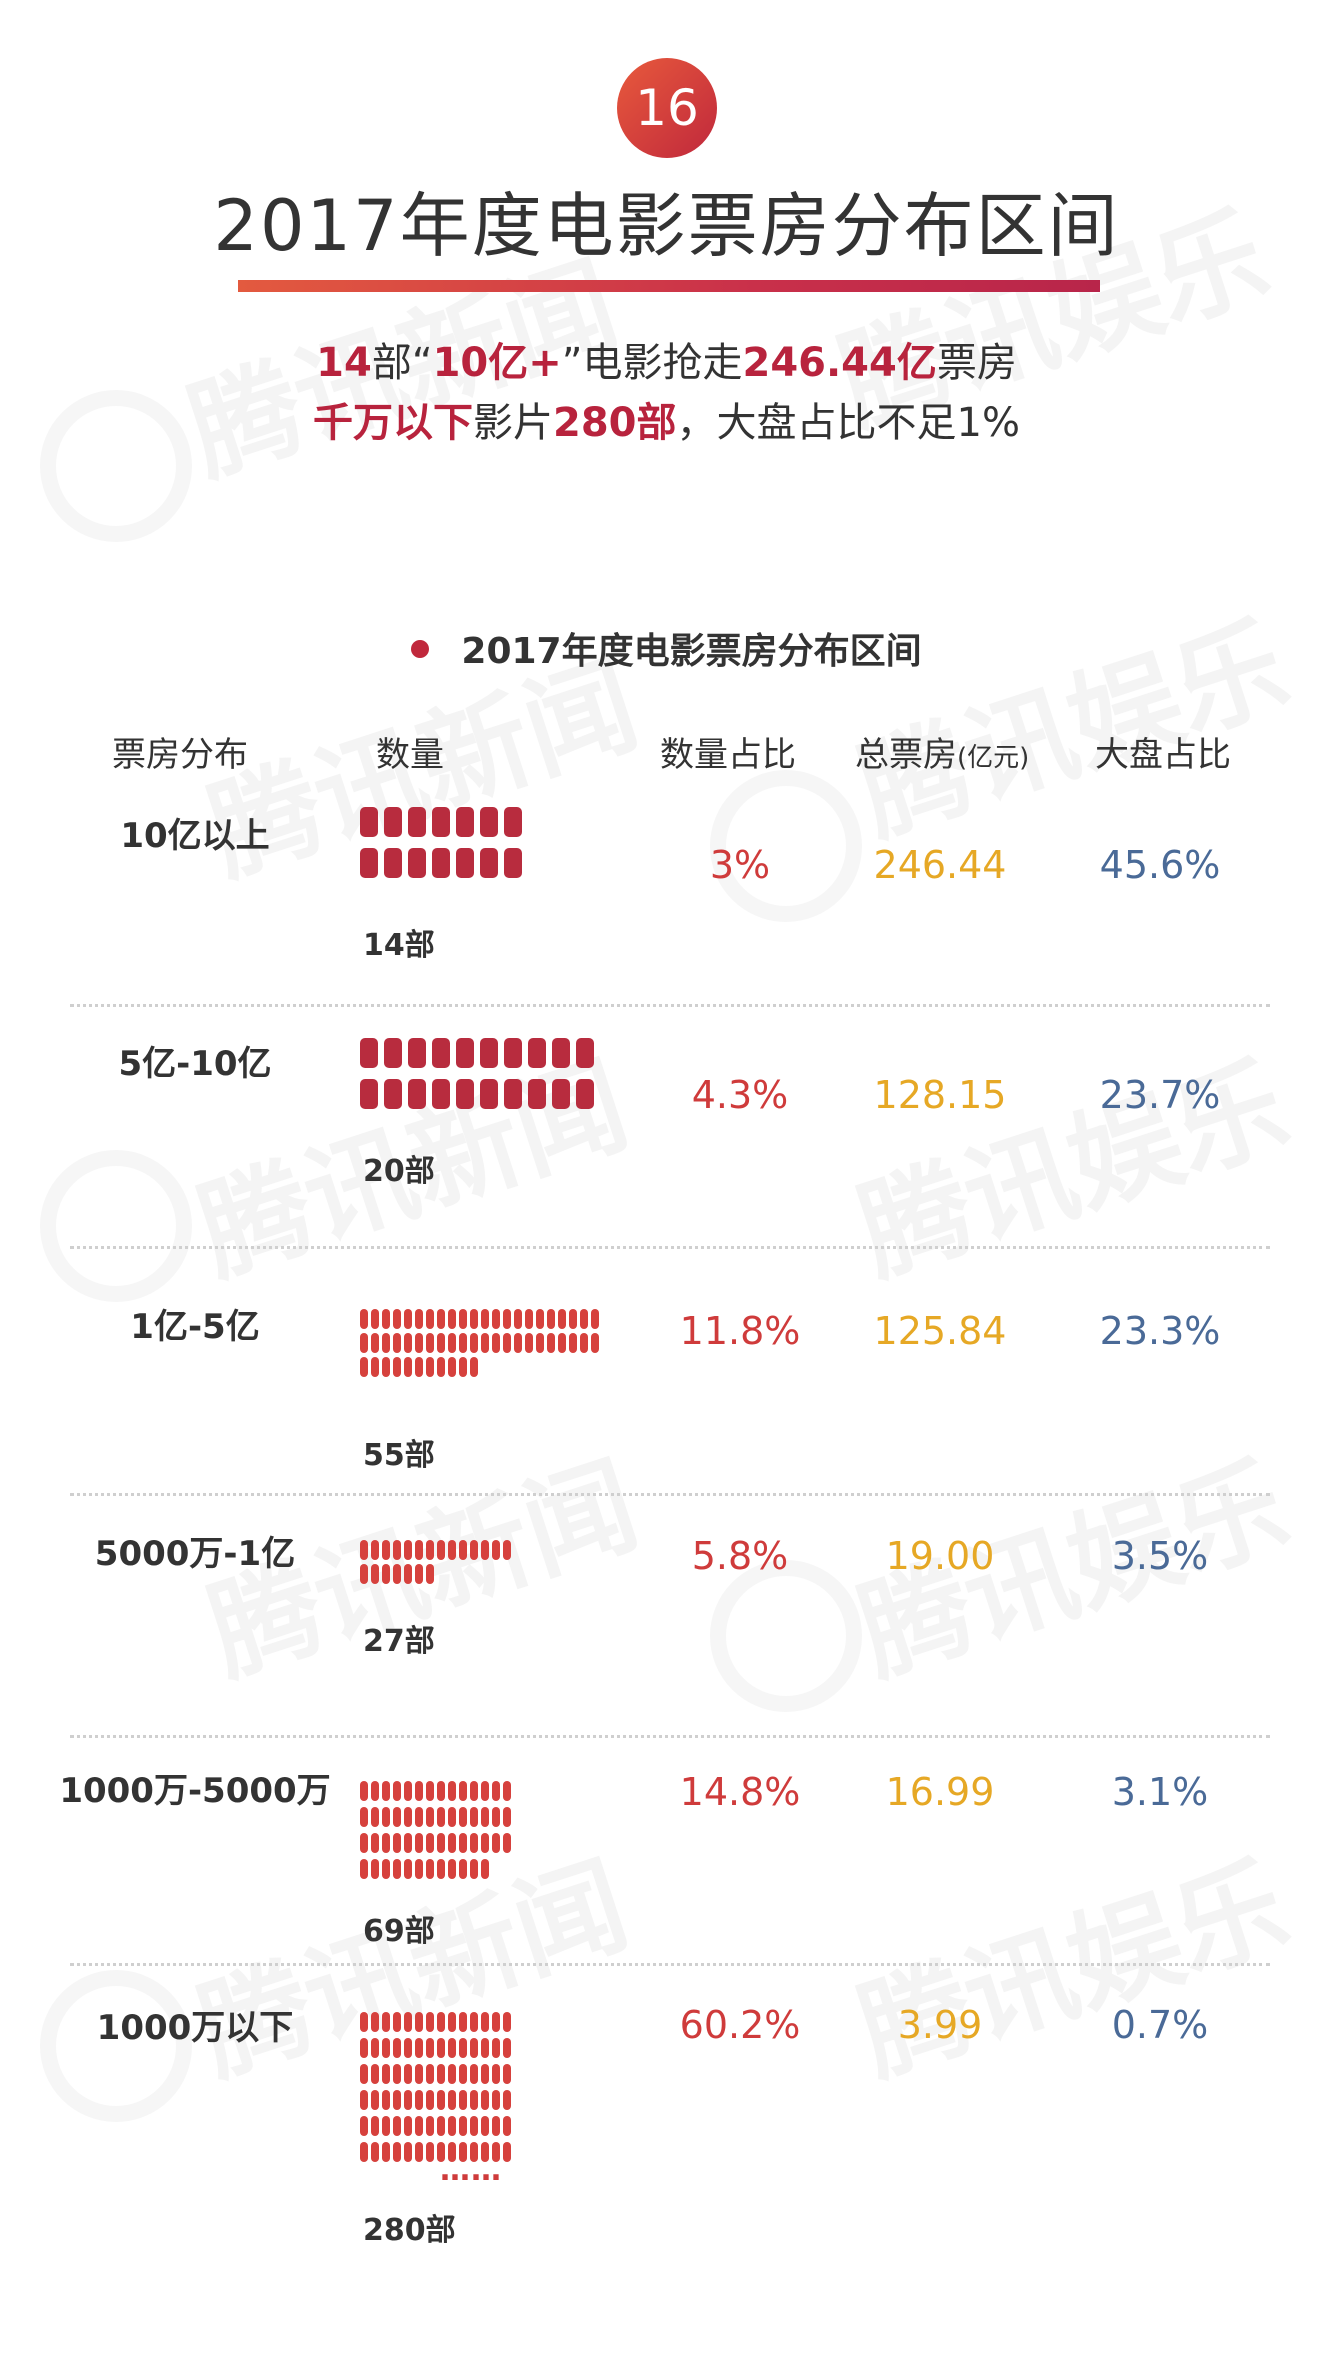 Image resolution: width=1333 pixels, height=2371 pixels. I want to click on market-share-value: 23.7%, so click(1160, 1095).